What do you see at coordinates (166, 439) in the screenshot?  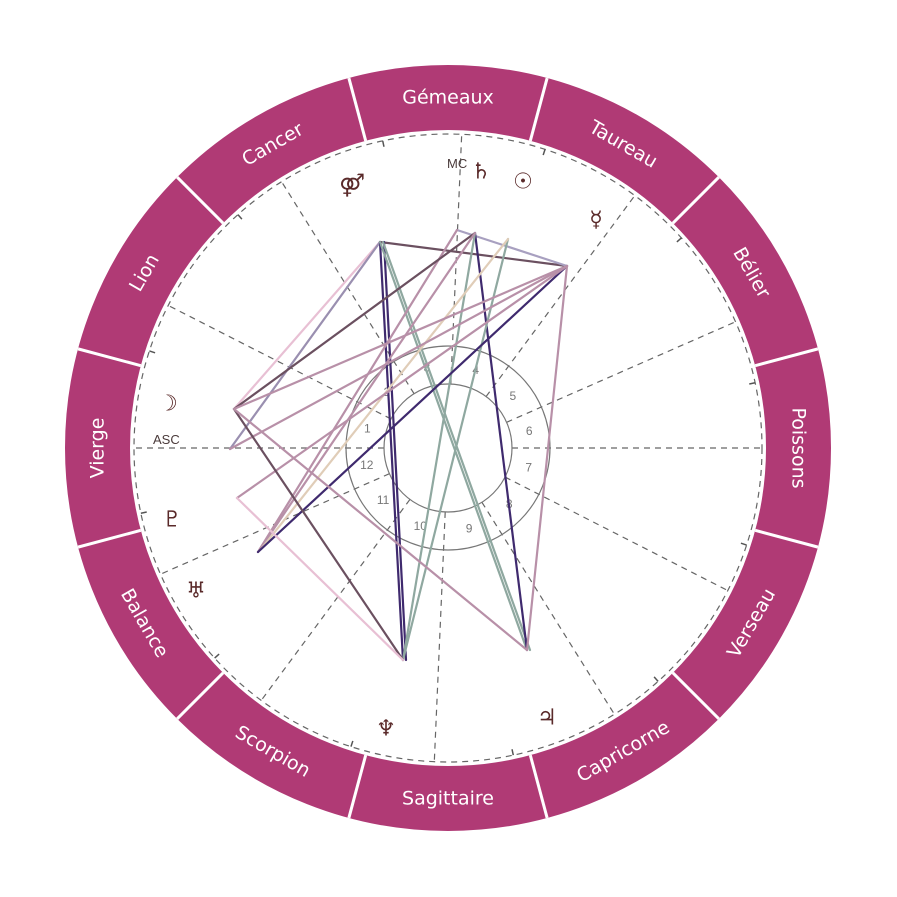 I see `asc-label: ASC` at bounding box center [166, 439].